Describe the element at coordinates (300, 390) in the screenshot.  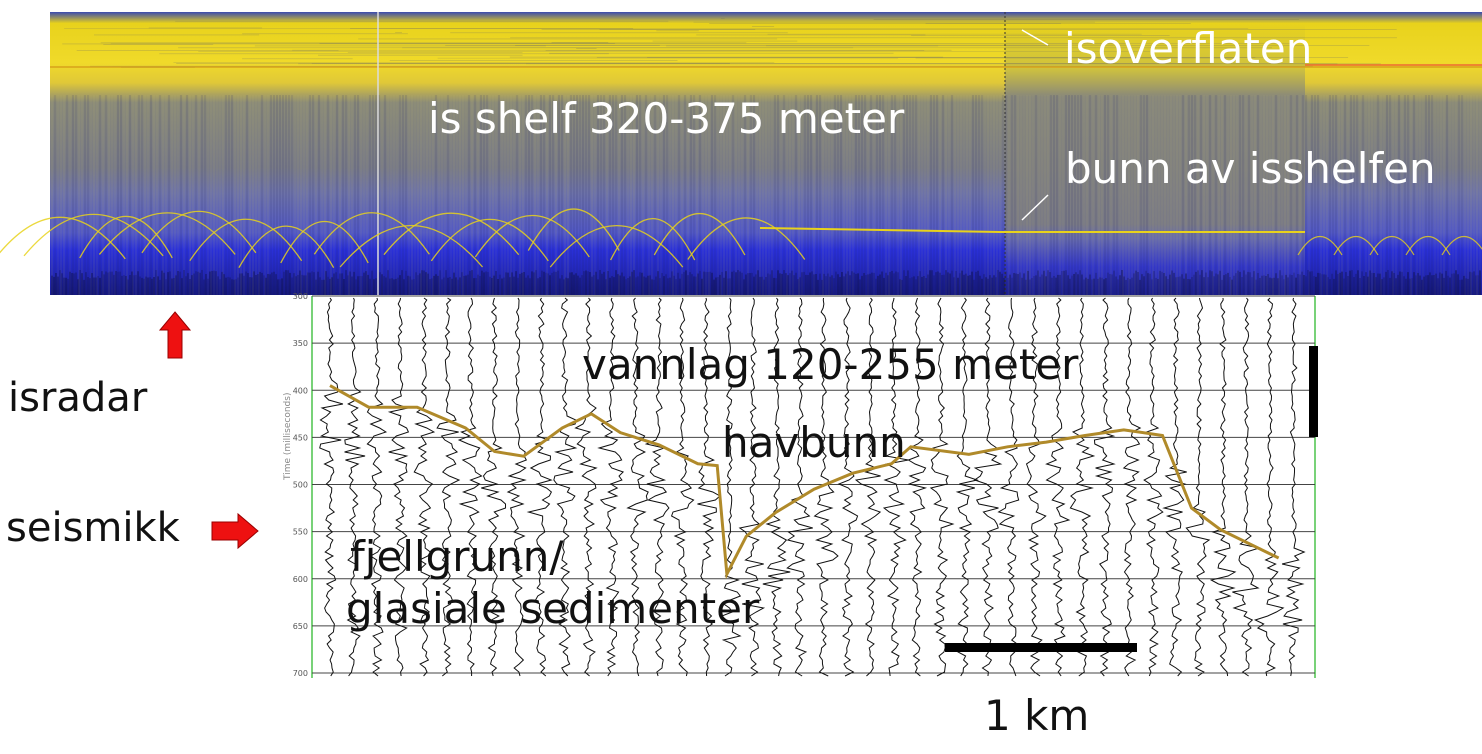
I see `depth-tick-label: 400` at that location.